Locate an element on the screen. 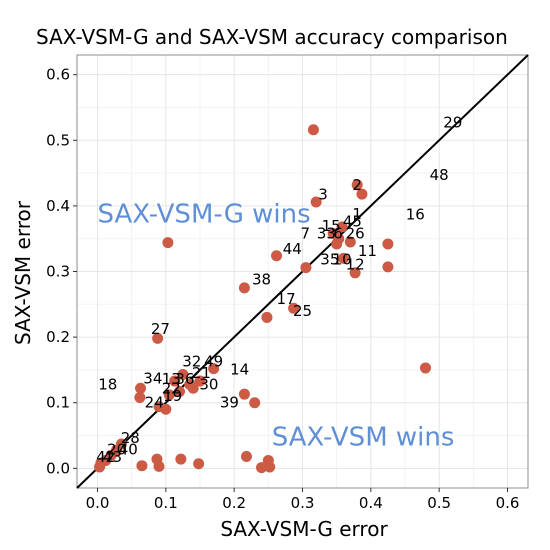  y-tick-label: 0.1 is located at coordinates (58, 403).